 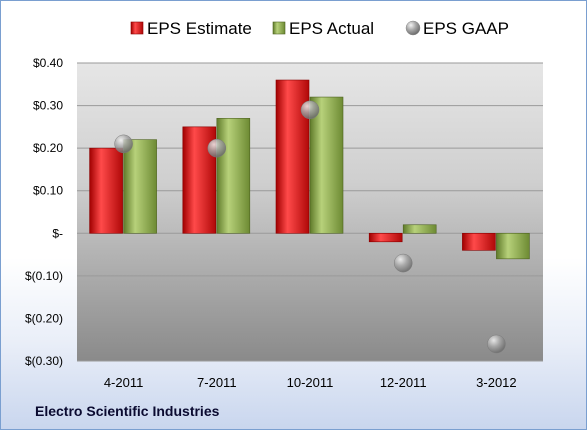 What do you see at coordinates (44, 361) in the screenshot?
I see `y-tick-label: $(0.30)` at bounding box center [44, 361].